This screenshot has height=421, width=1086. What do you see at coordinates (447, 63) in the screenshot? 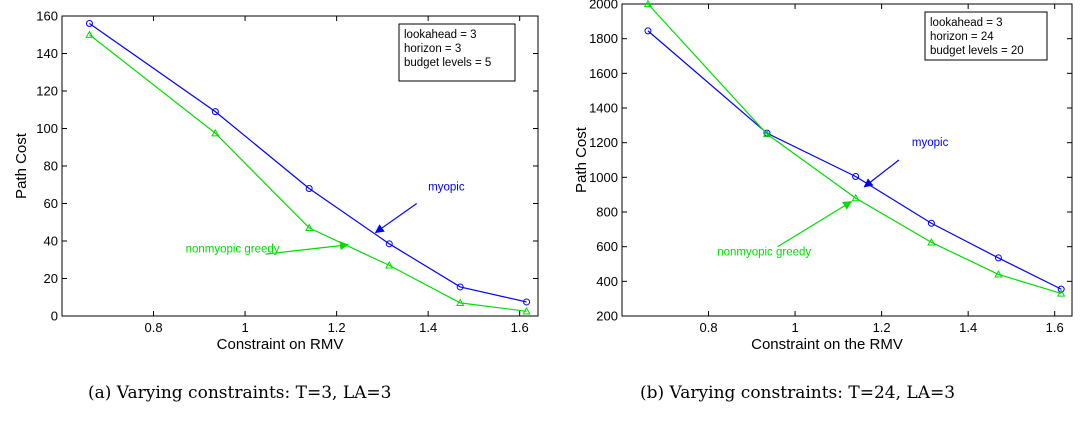
I see `legend-entry: budget levels = 5` at bounding box center [447, 63].